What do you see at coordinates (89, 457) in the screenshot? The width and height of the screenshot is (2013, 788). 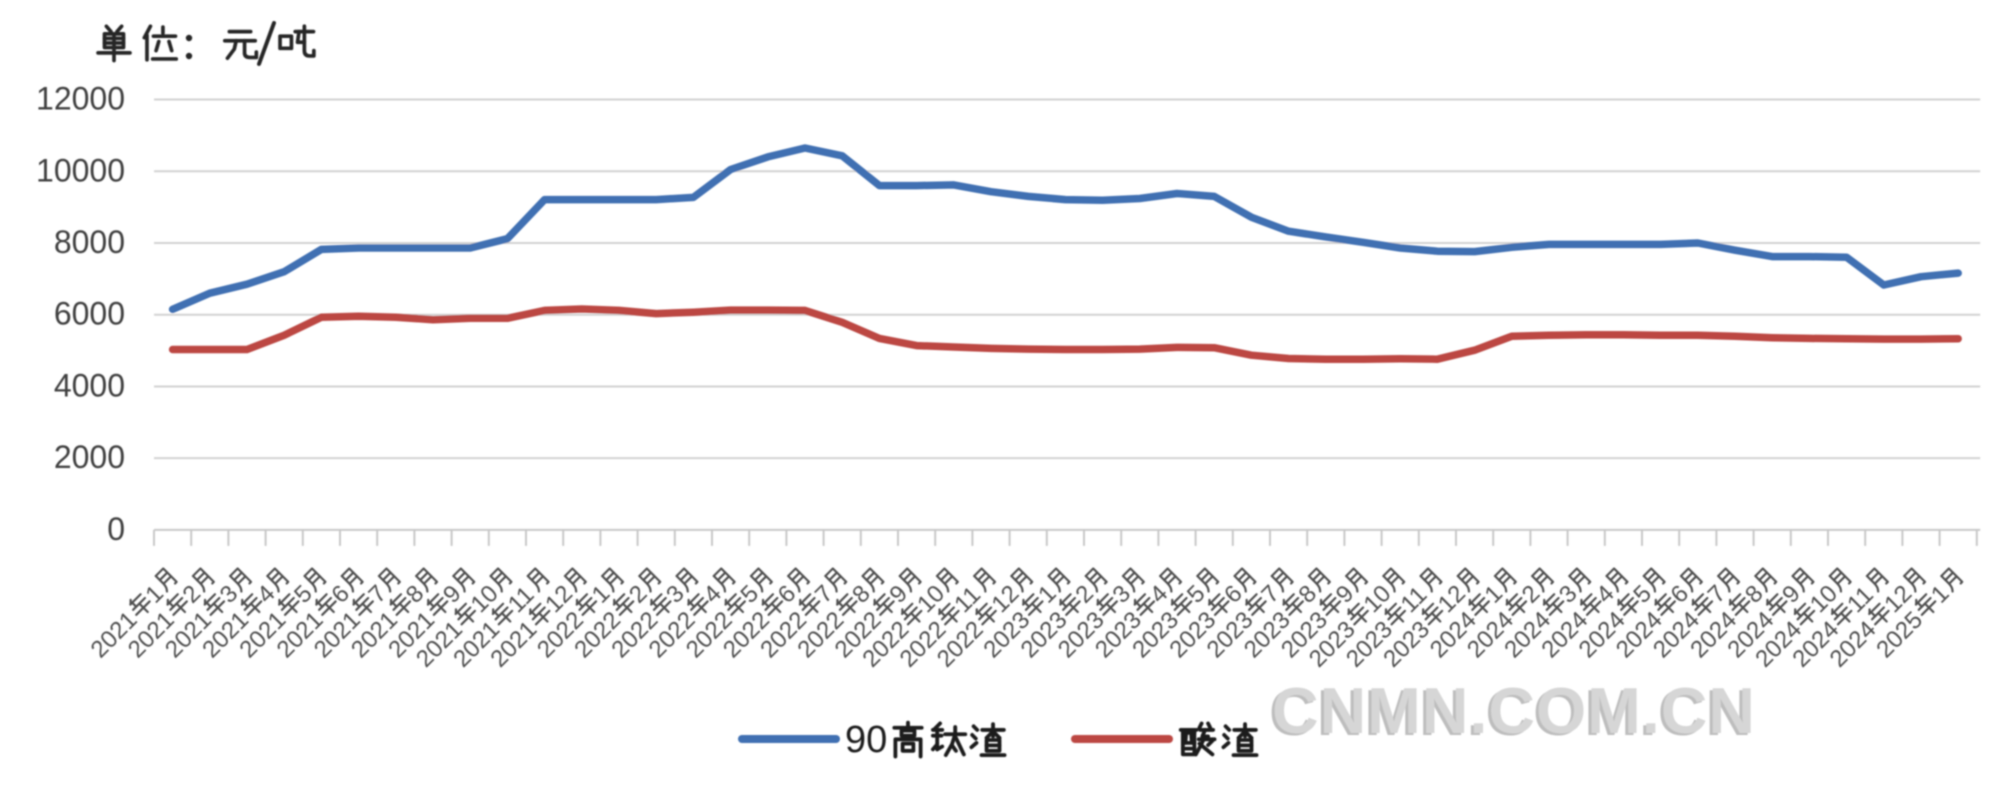 I see `svg-text: 2000` at bounding box center [89, 457].